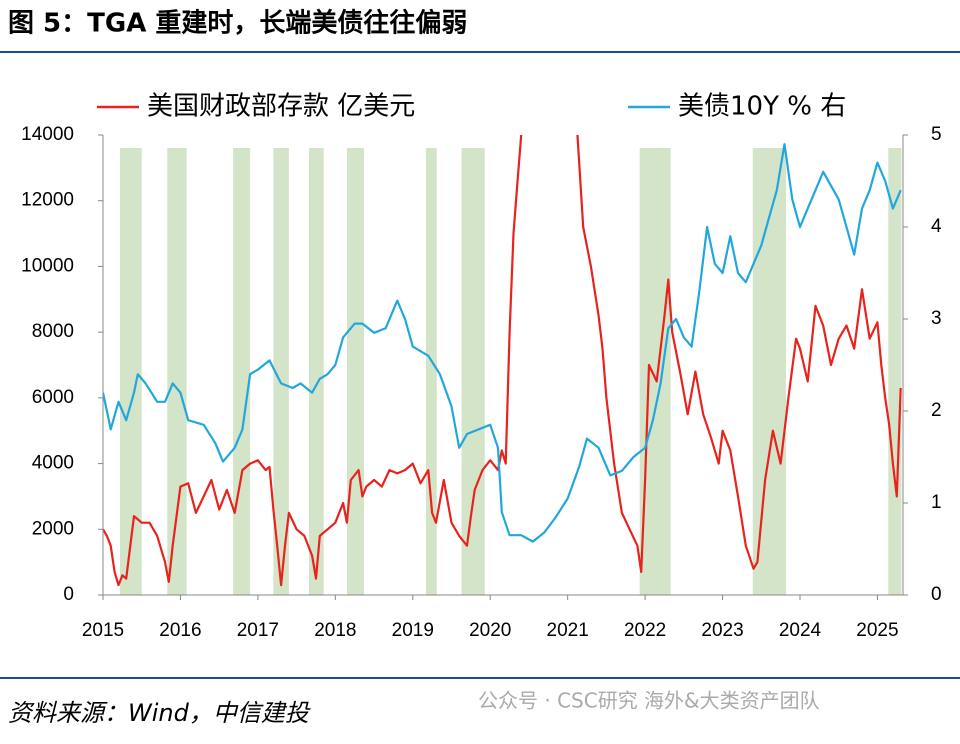 This screenshot has height=744, width=960. What do you see at coordinates (237, 23) in the screenshot?
I see `chart-title: 图 5：TGA 重建时，长端美债往往偏弱` at bounding box center [237, 23].